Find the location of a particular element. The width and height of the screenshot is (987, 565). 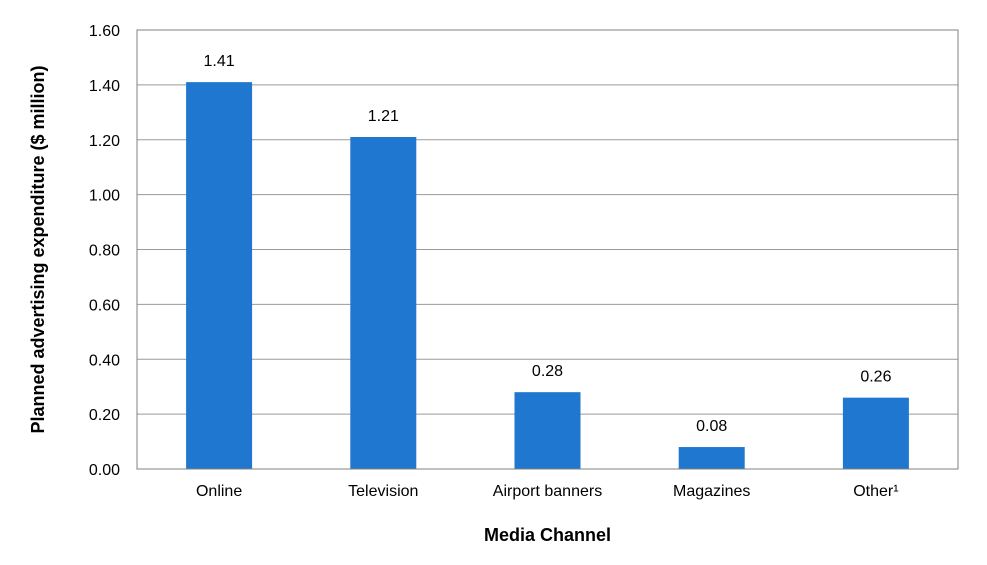

y-tick-label: 0.60 is located at coordinates (104, 305).